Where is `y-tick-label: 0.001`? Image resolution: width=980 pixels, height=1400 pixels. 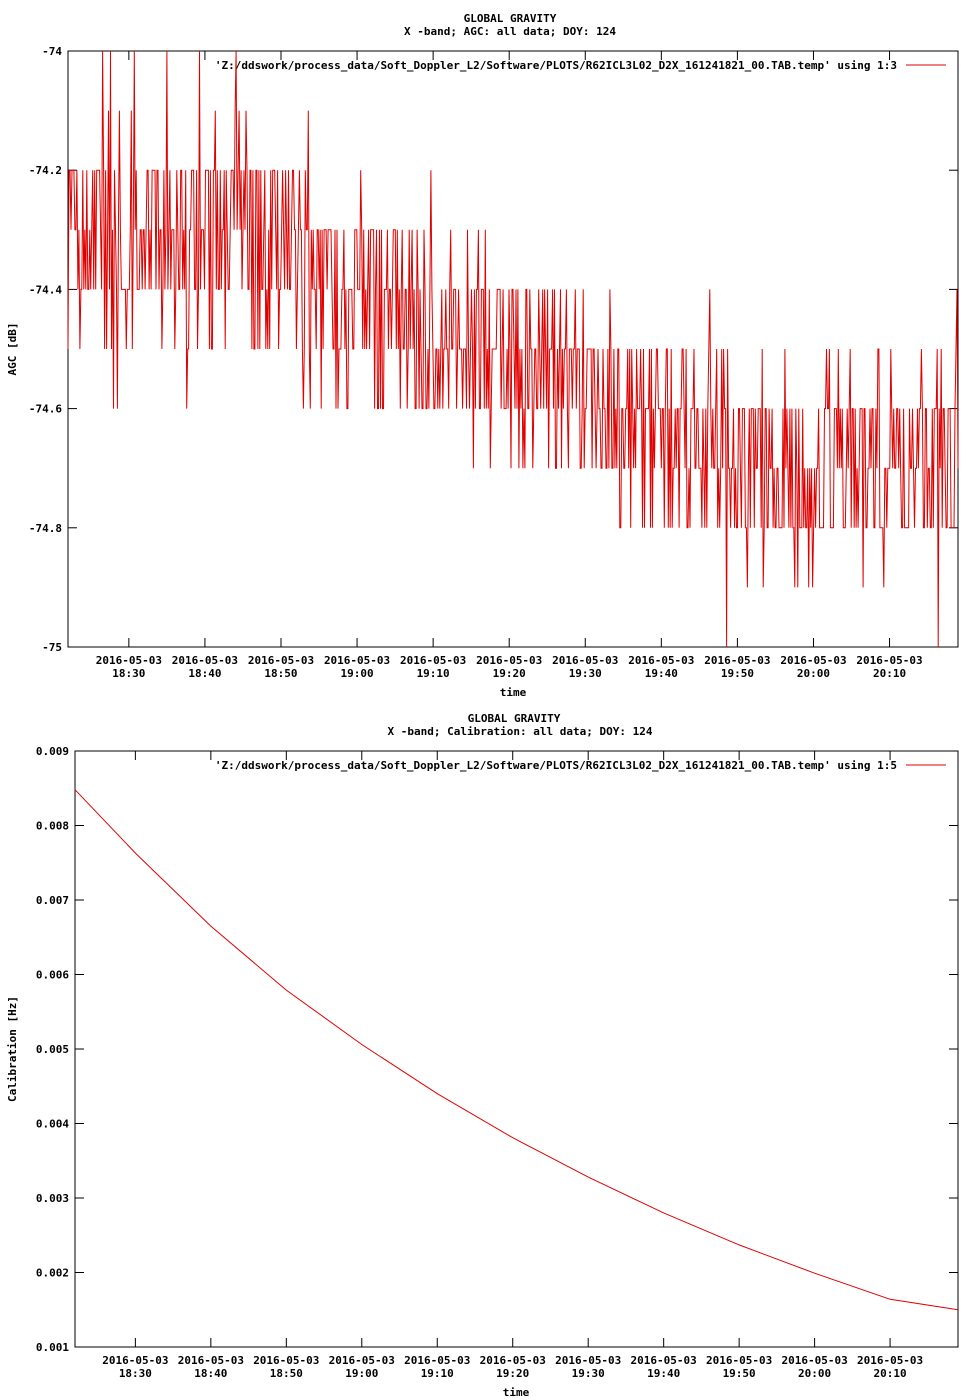 y-tick-label: 0.001 is located at coordinates (52, 1347).